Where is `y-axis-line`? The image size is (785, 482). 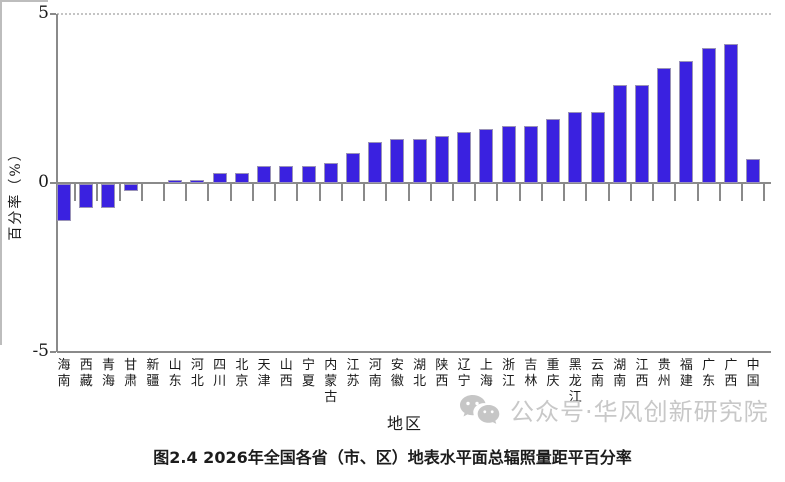 y-axis-line is located at coordinates (57, 183).